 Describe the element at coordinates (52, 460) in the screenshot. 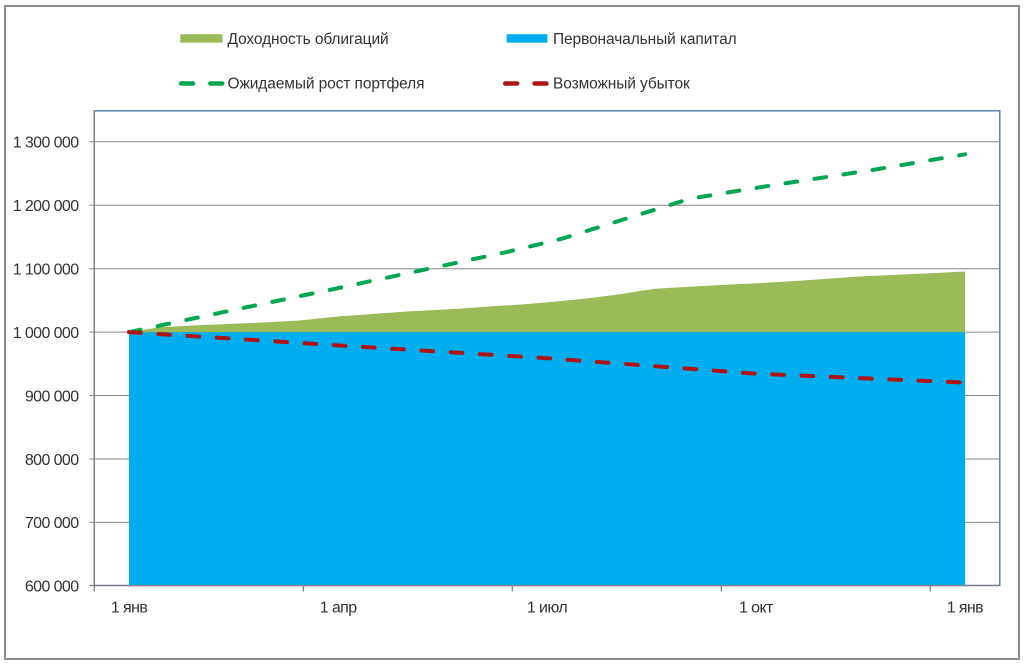

I see `svg-text: 800 000` at that location.